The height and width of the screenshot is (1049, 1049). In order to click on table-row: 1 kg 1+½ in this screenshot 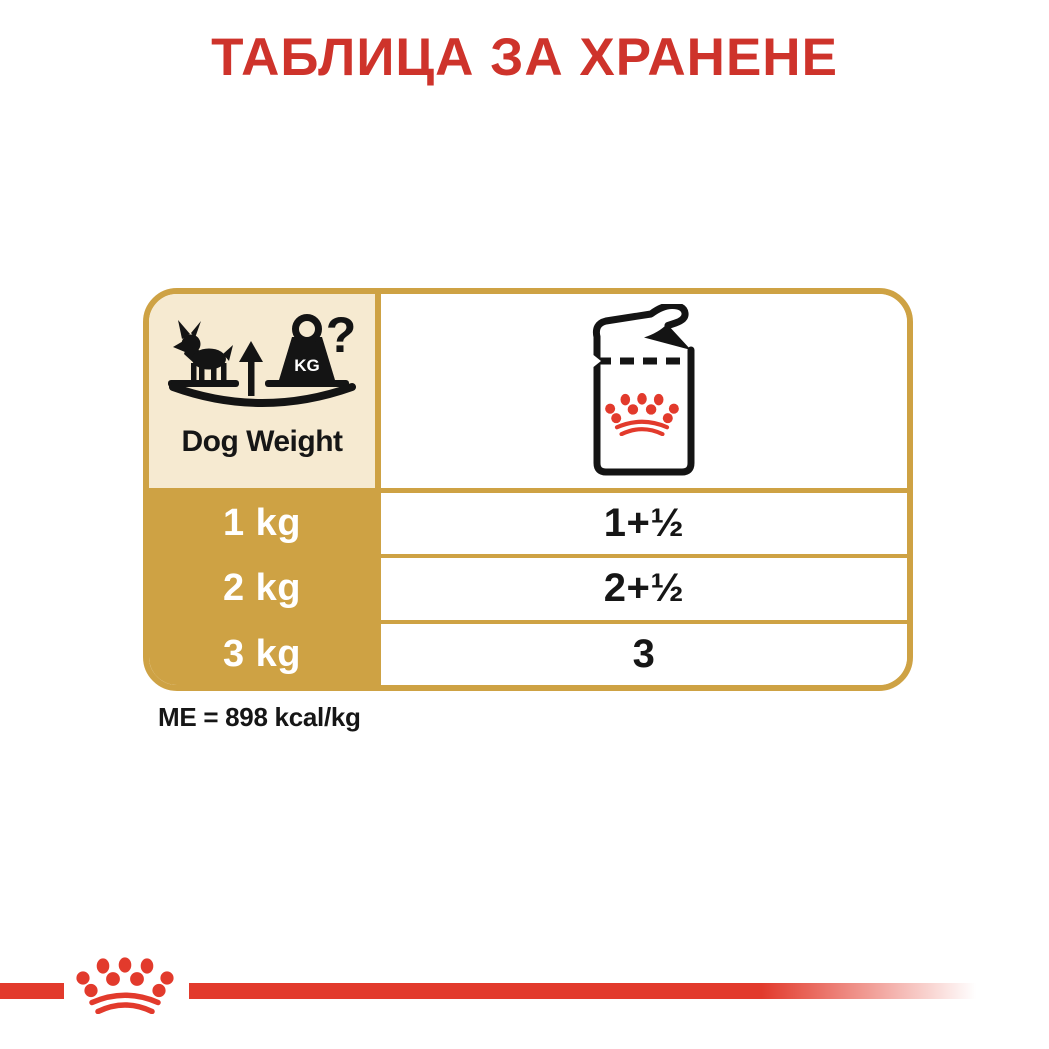, I will do `click(528, 524)`.